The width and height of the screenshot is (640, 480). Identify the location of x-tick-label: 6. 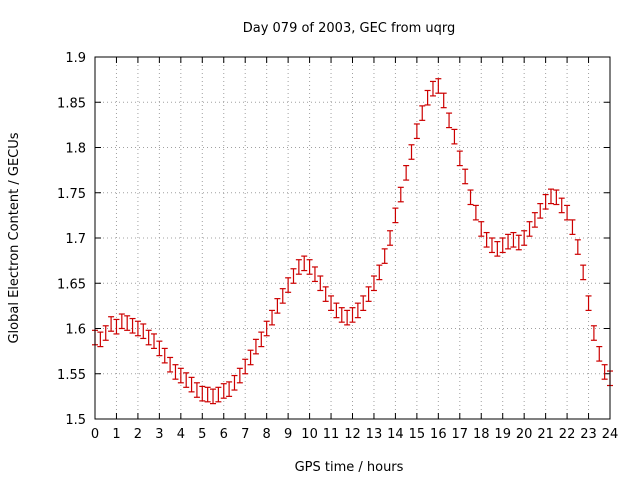
(224, 434).